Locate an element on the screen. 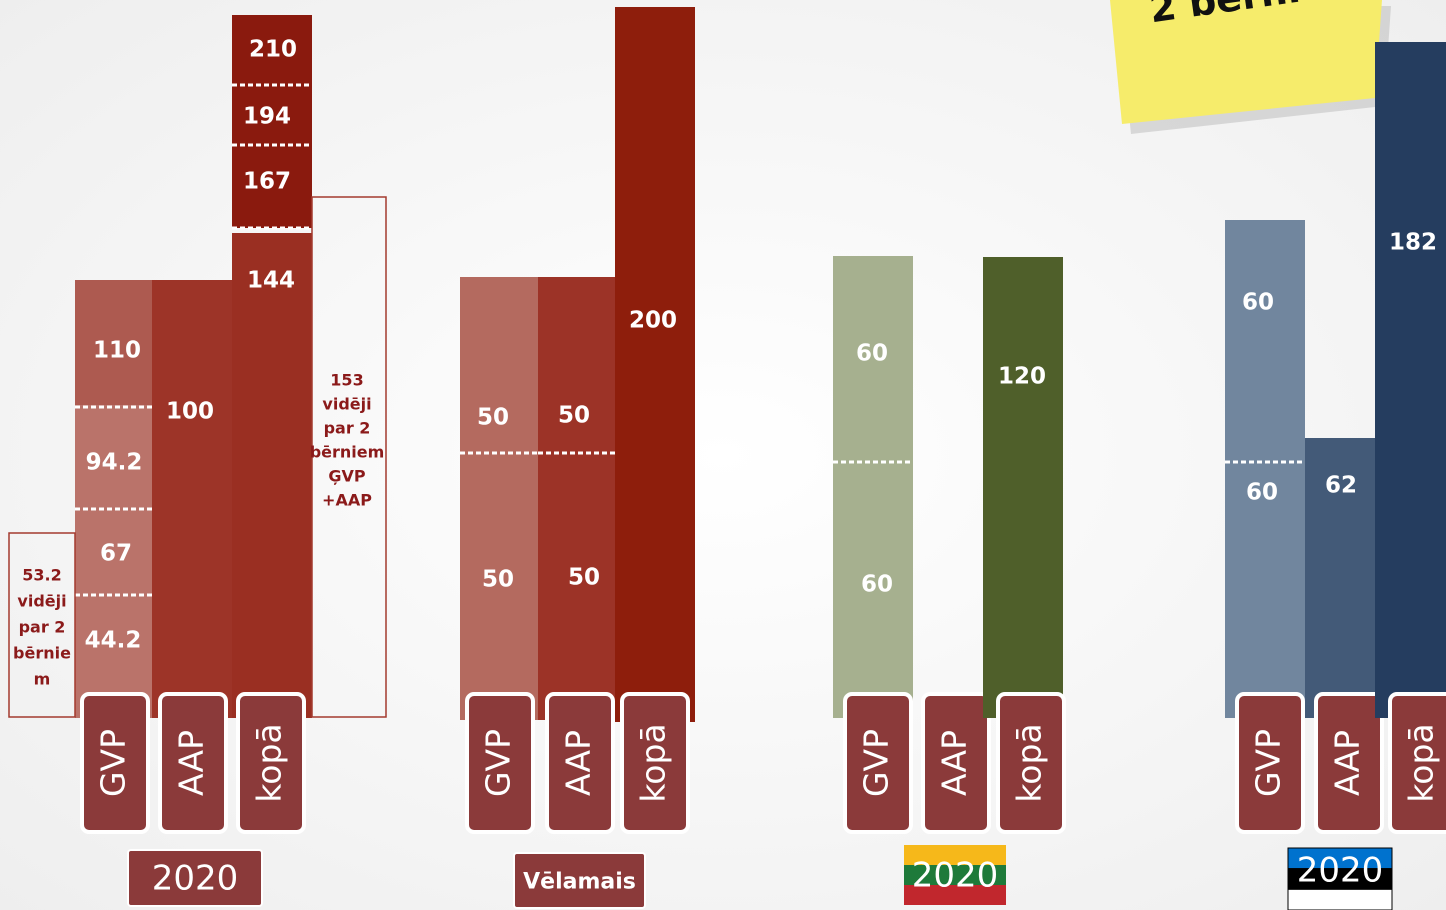 This screenshot has width=1446, height=910. footer-label: Vēlamais is located at coordinates (579, 882).